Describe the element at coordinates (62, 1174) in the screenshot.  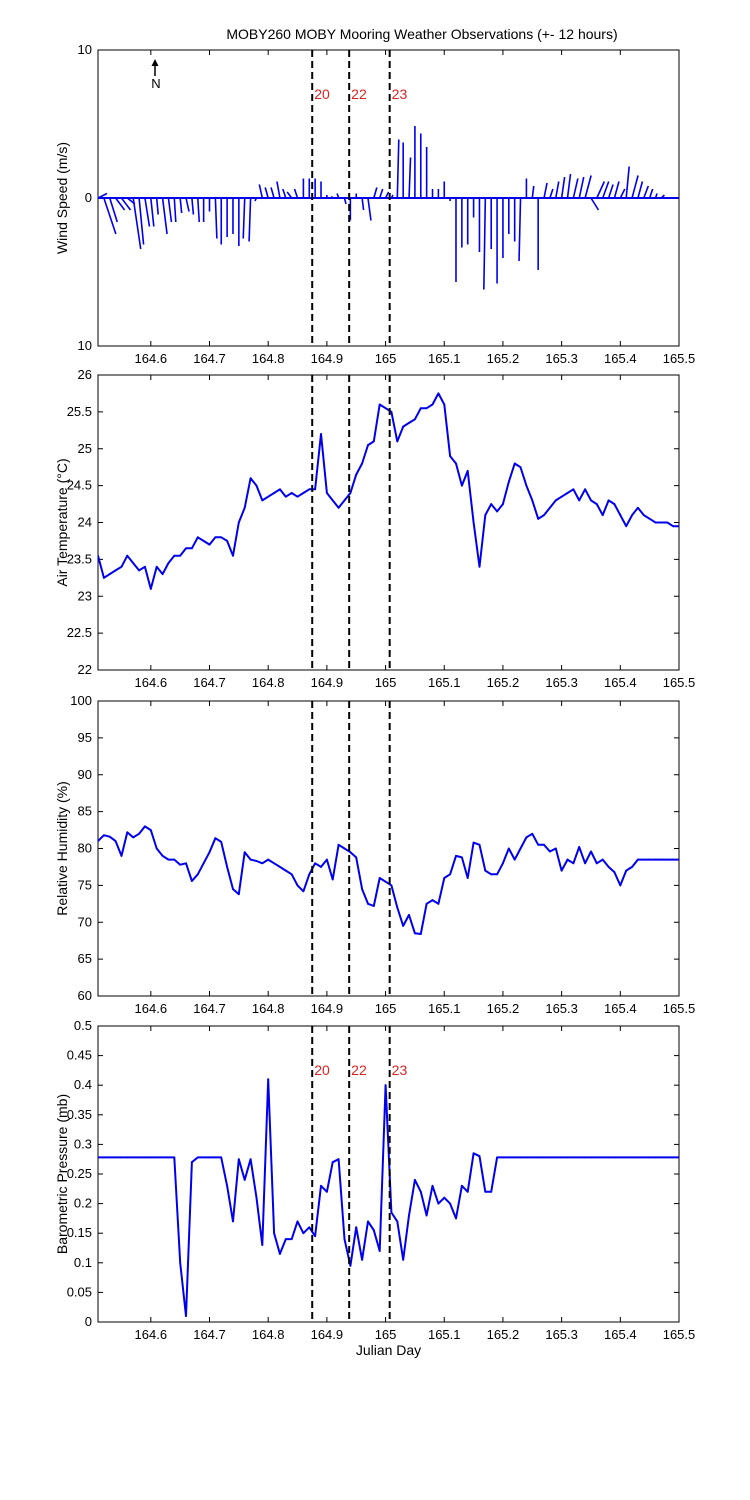
I see `y-axis-label: Barometric Pressure (mb)` at that location.